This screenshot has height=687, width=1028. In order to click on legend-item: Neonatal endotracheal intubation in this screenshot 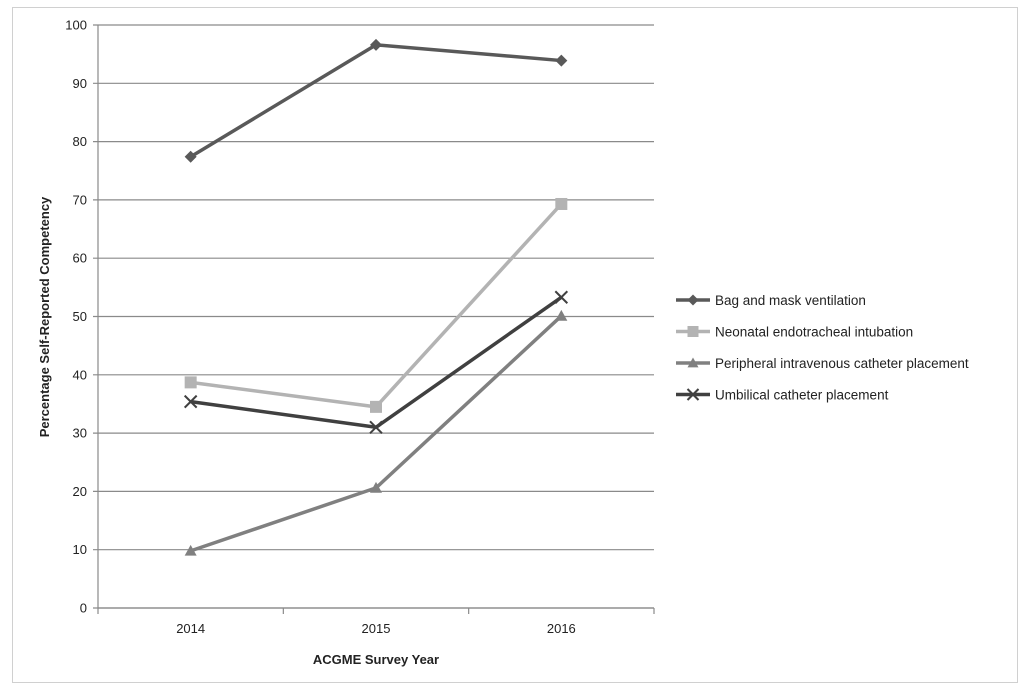, I will do `click(794, 332)`.